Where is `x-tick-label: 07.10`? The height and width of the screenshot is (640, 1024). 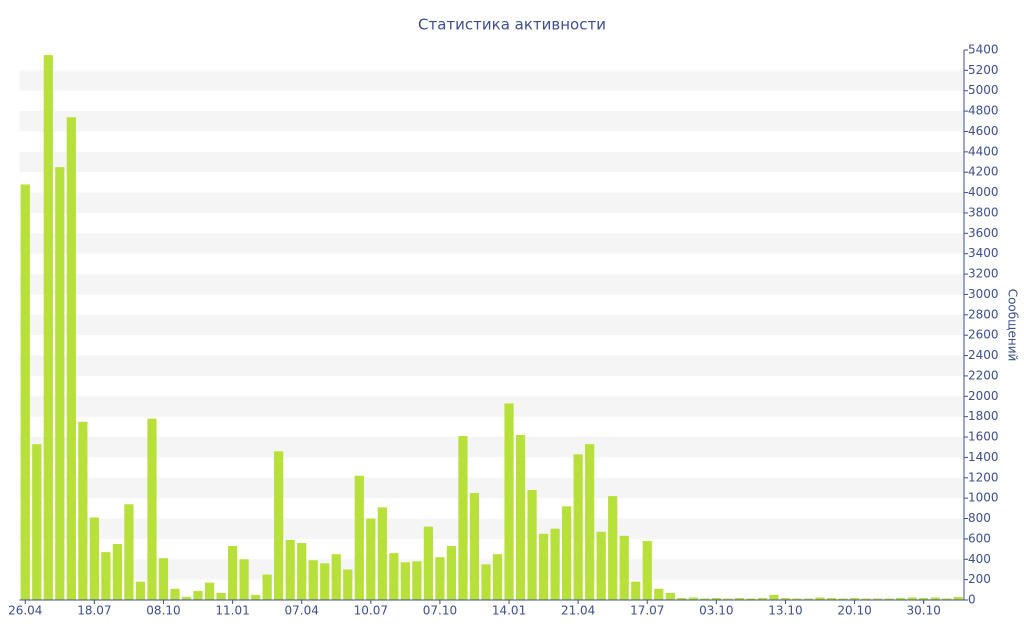
x-tick-label: 07.10 is located at coordinates (440, 611).